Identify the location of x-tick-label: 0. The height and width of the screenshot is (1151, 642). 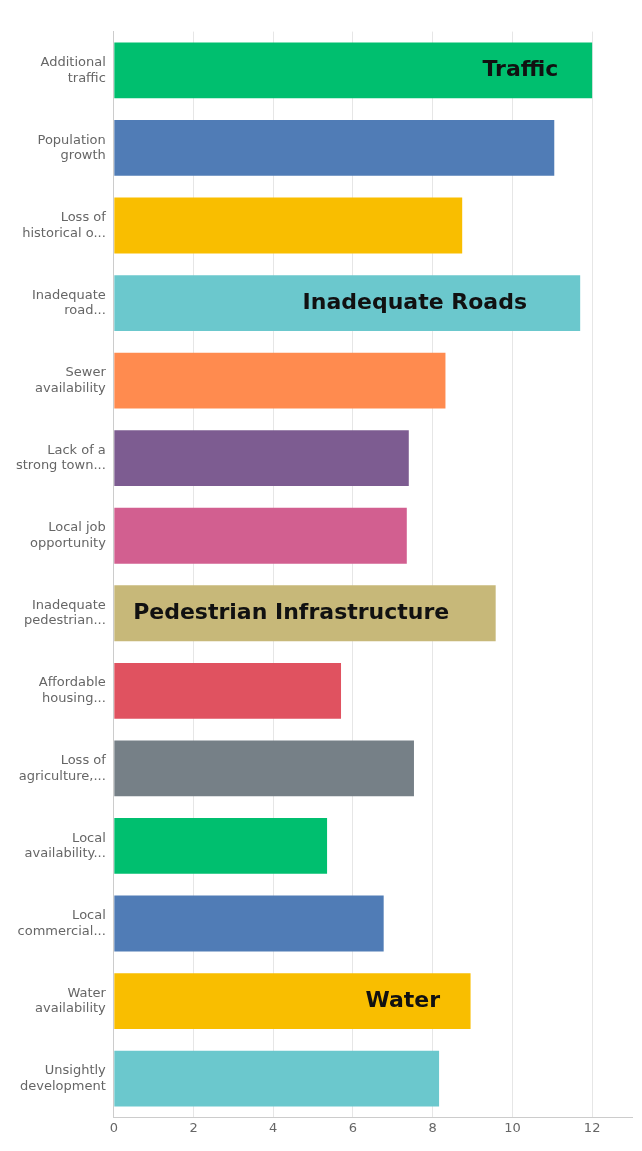
(113, 1127).